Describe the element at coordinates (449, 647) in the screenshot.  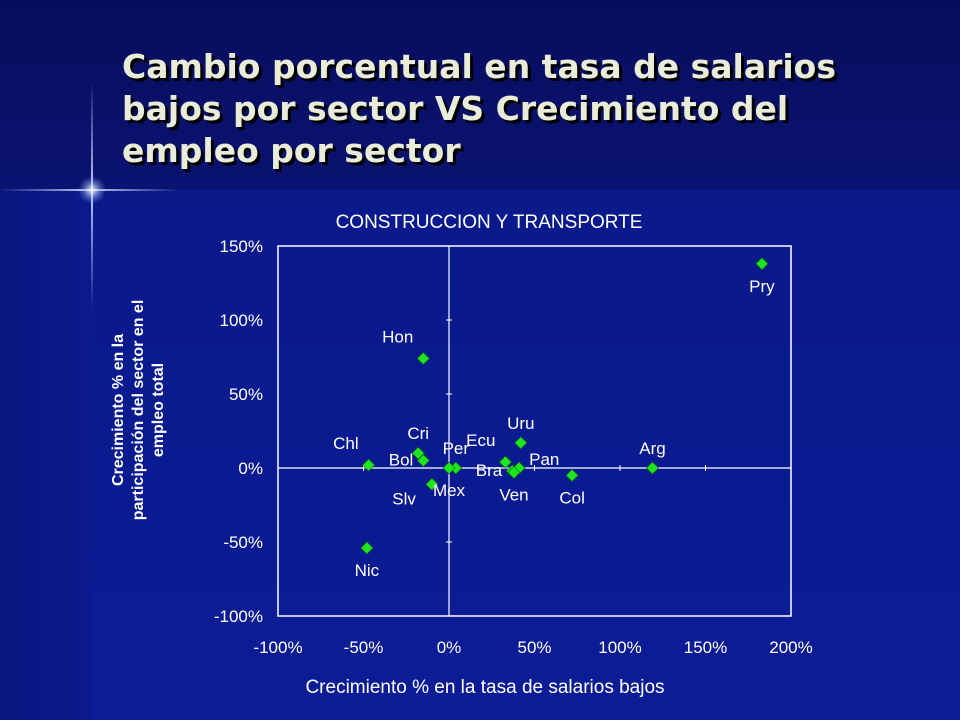
I see `x-tick-label: 0%` at that location.